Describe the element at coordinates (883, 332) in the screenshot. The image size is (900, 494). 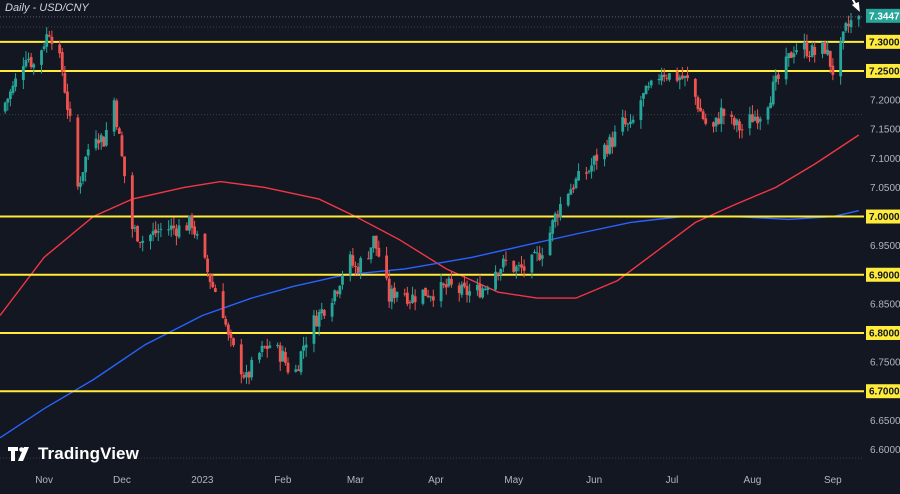
I see `level-tag-6.8000` at that location.